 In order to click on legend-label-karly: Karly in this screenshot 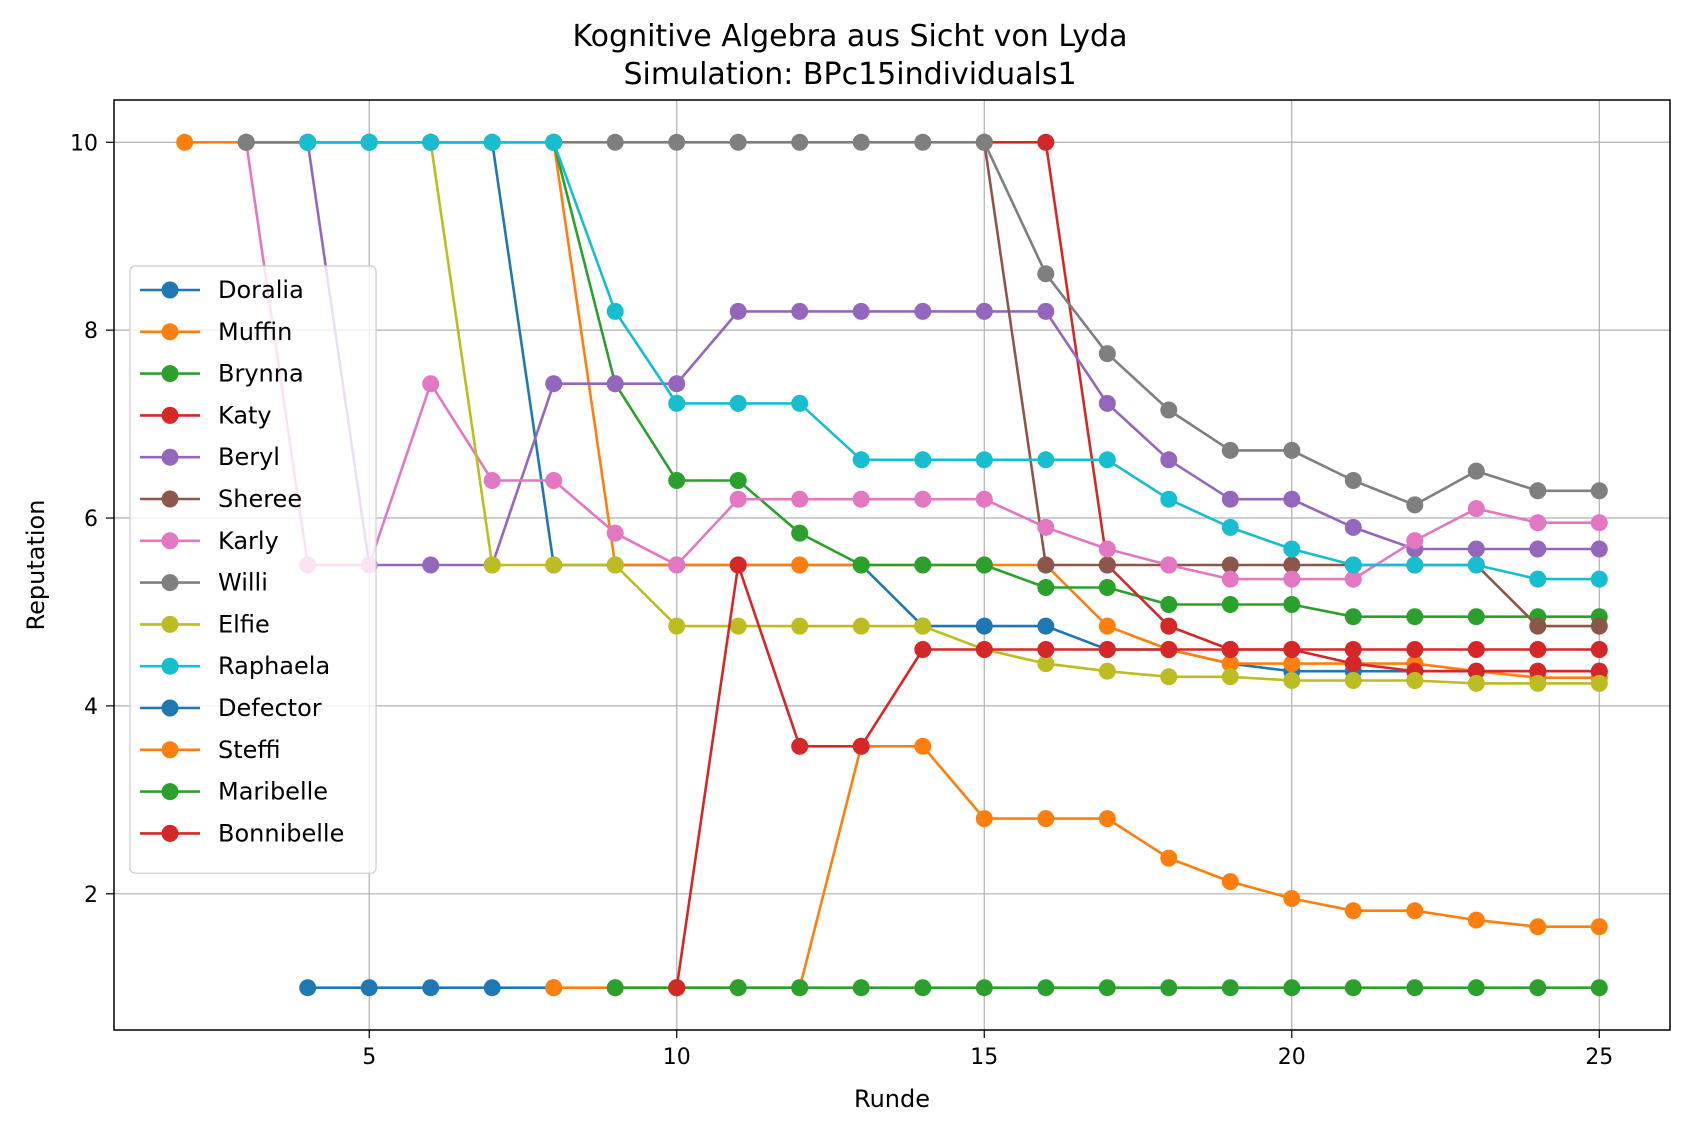, I will do `click(248, 541)`.